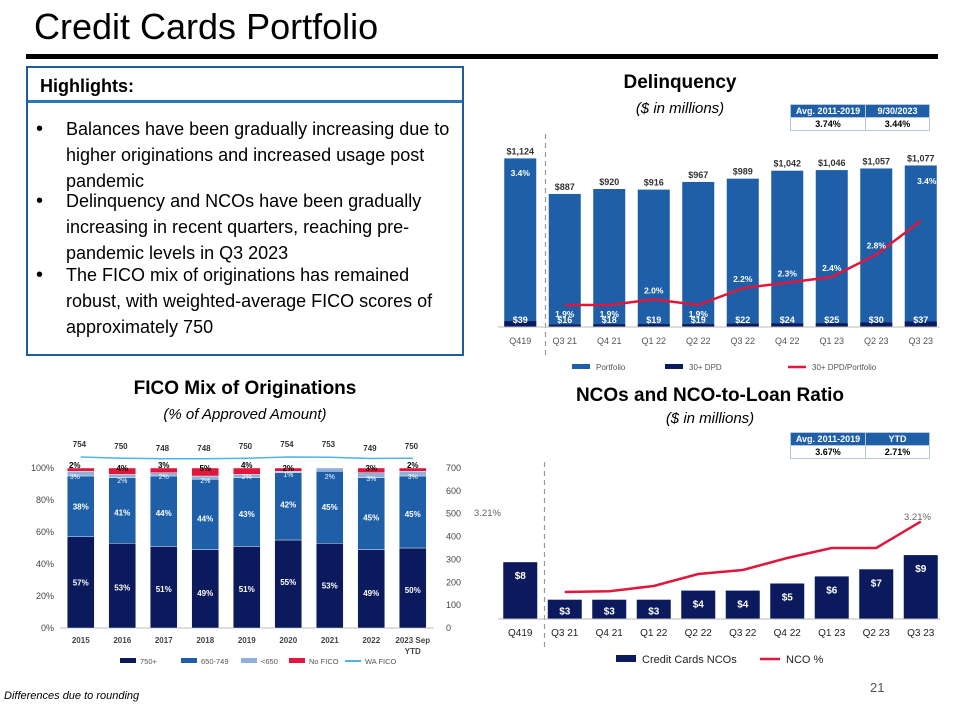 This screenshot has height=720, width=960. I want to click on legend-label: Credit Cards NCOs, so click(689, 660).